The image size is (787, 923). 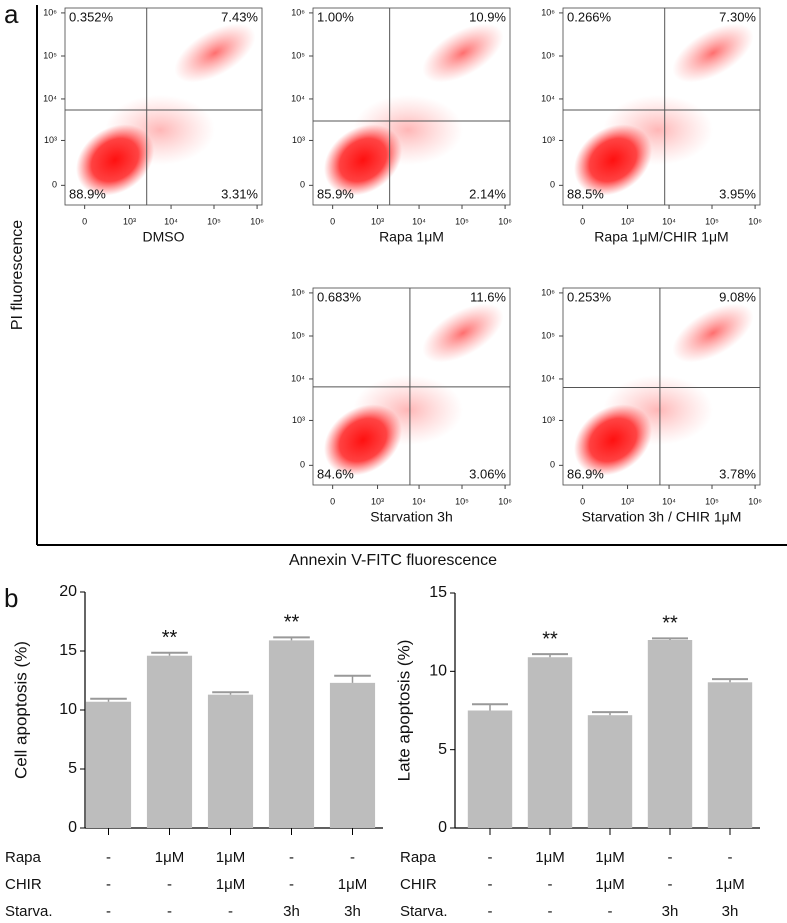 What do you see at coordinates (68, 591) in the screenshot?
I see `y-tick-label: 20` at bounding box center [68, 591].